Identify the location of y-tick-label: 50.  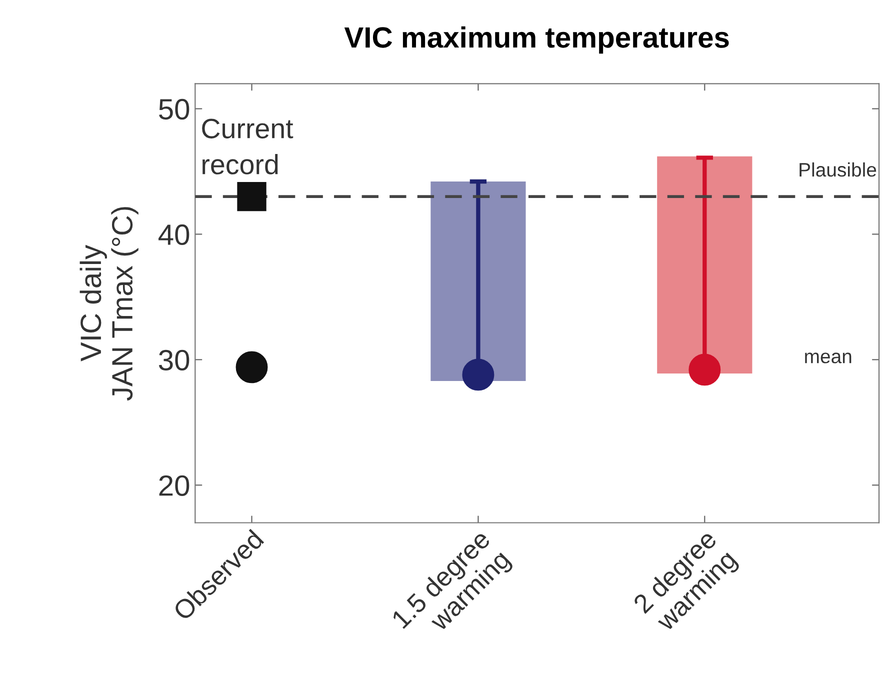
(174, 109).